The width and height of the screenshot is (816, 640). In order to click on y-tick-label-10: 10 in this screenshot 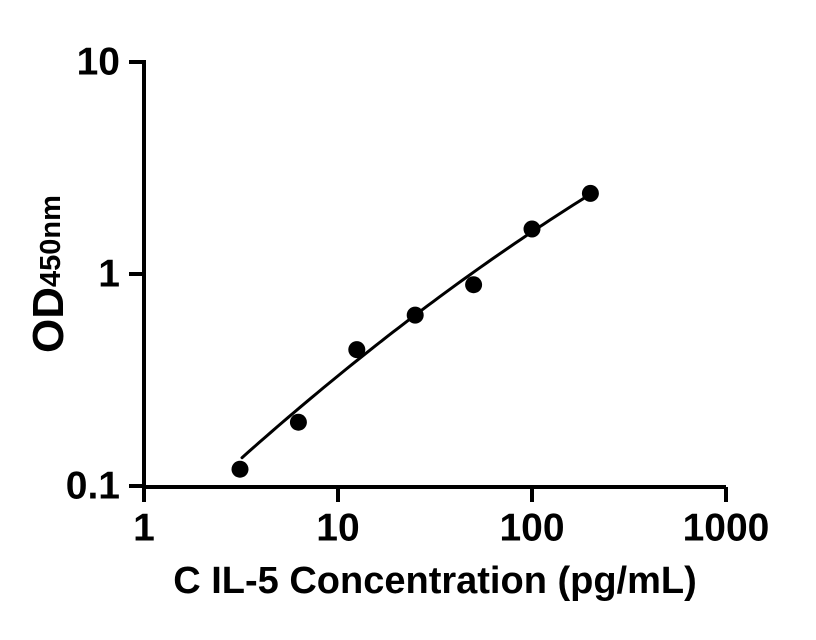, I will do `click(98, 62)`.